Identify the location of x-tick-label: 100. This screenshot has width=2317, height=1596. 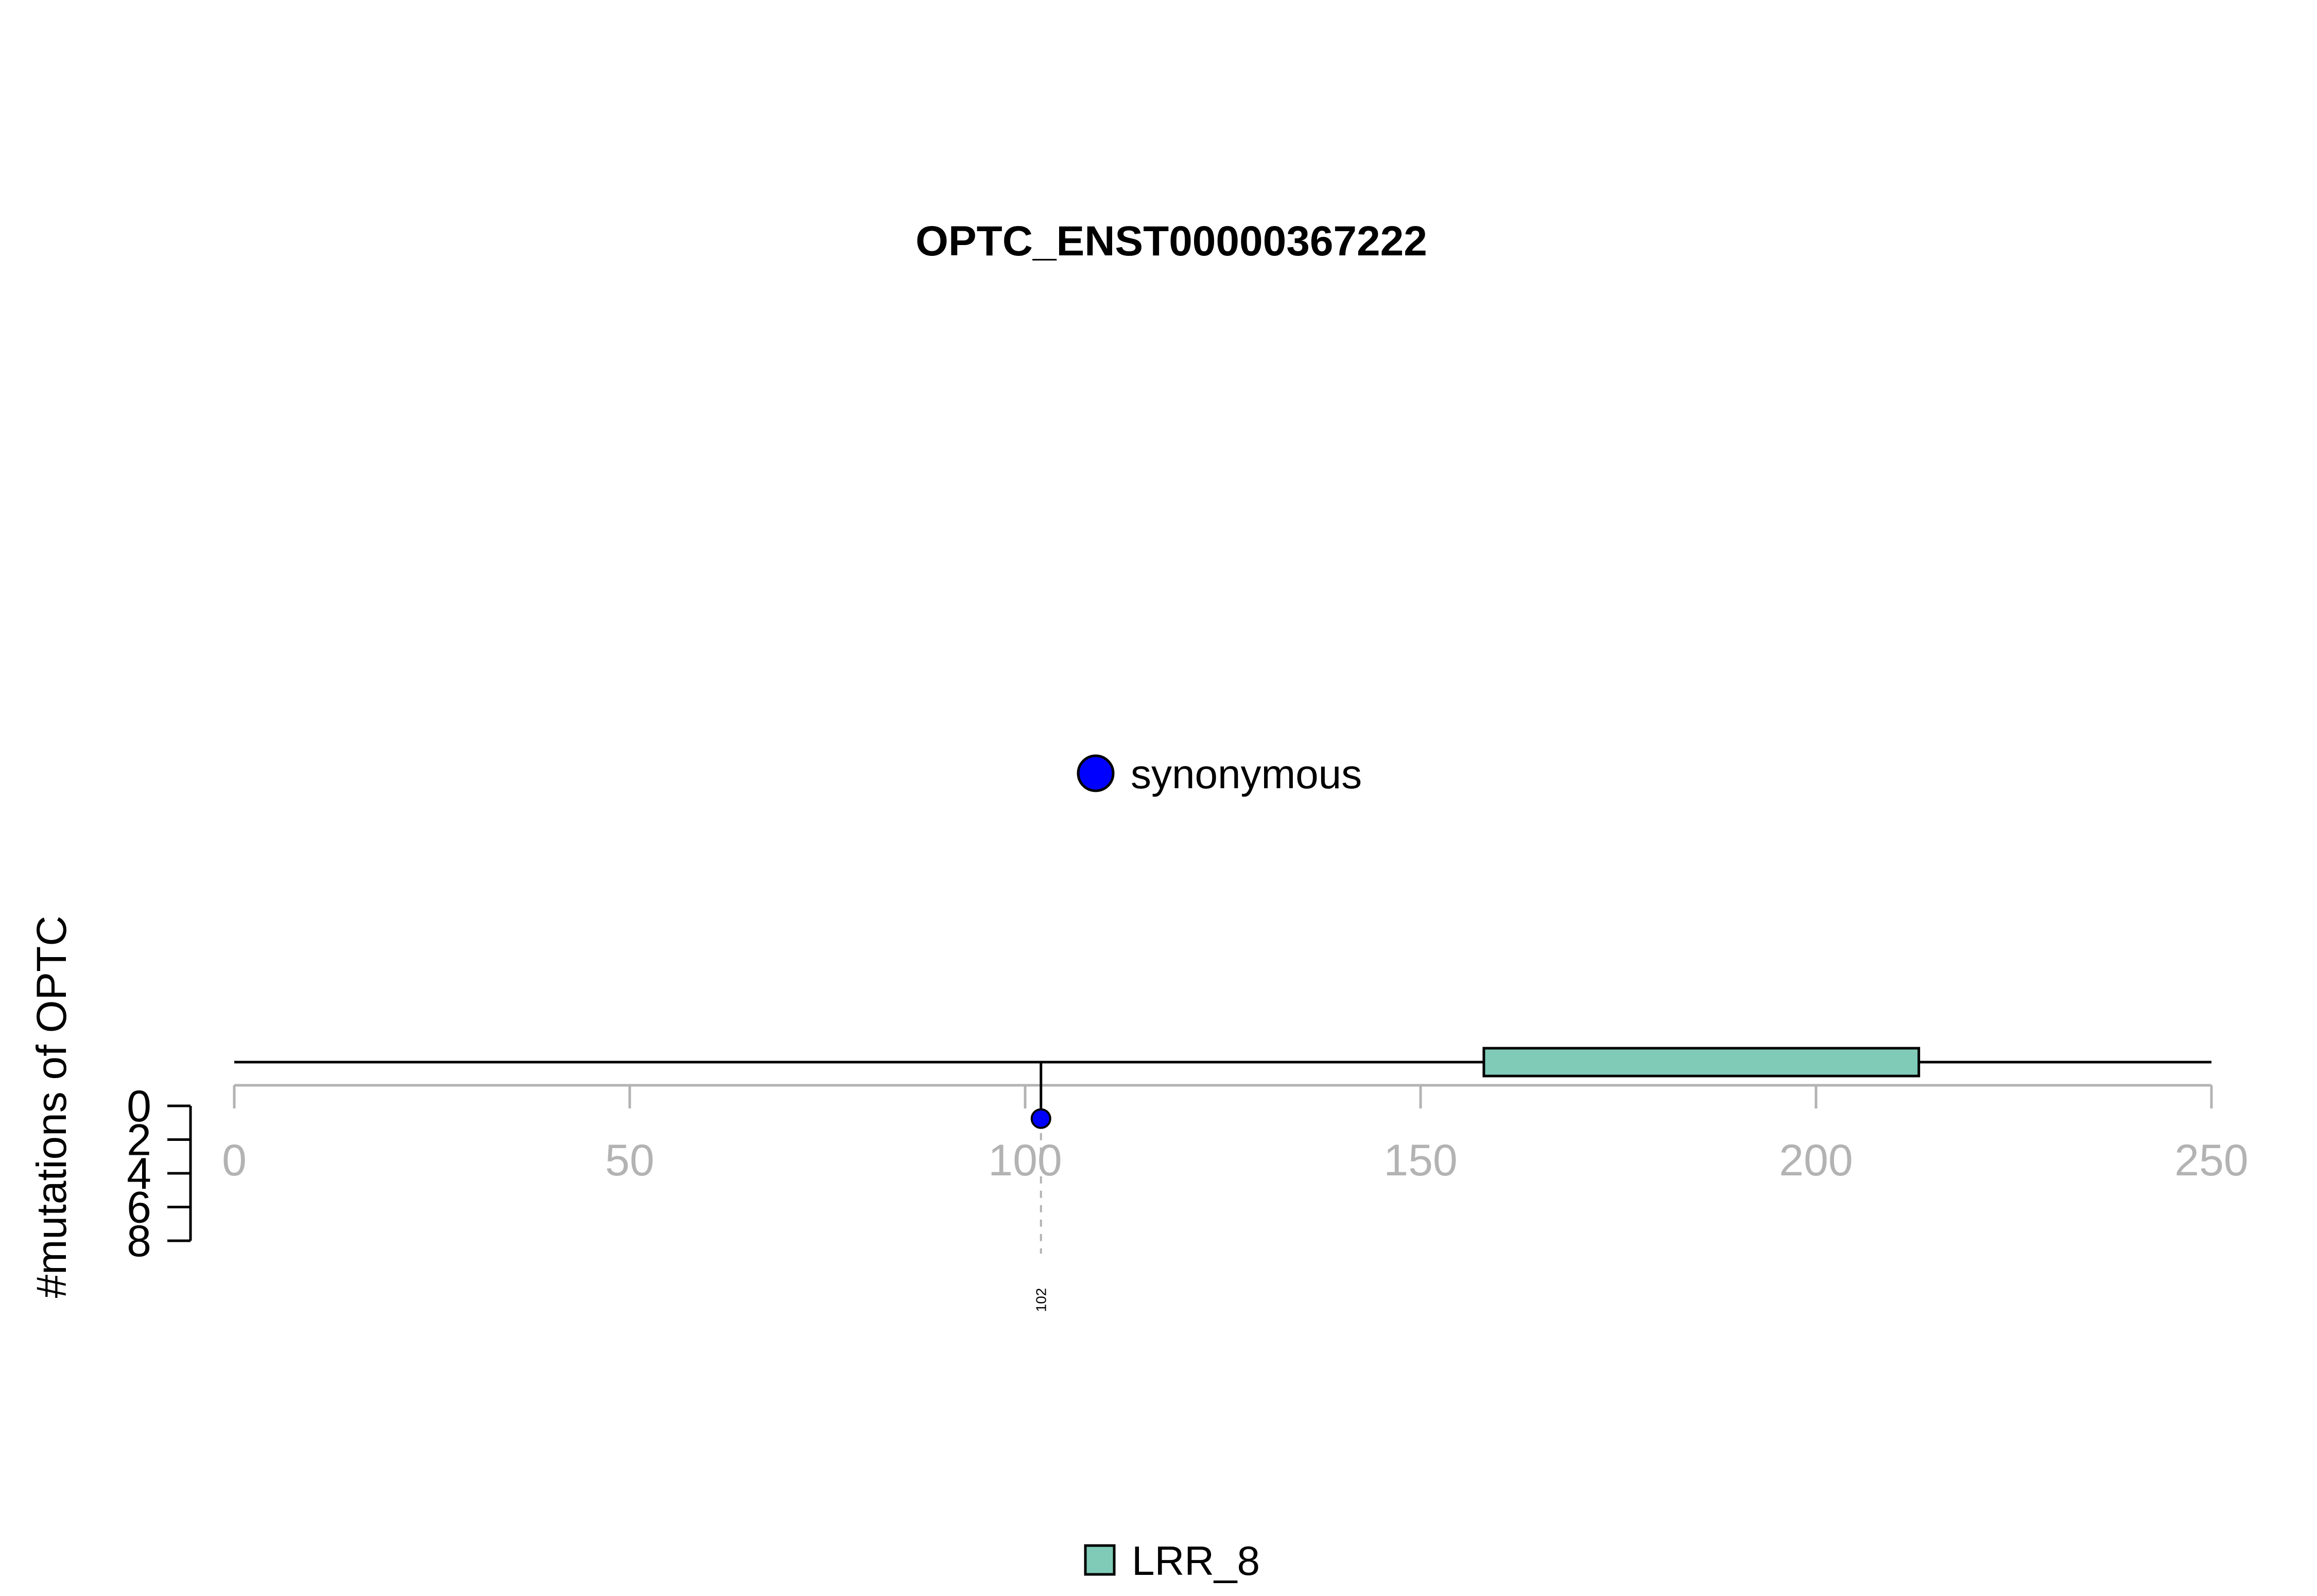
(1025, 1160).